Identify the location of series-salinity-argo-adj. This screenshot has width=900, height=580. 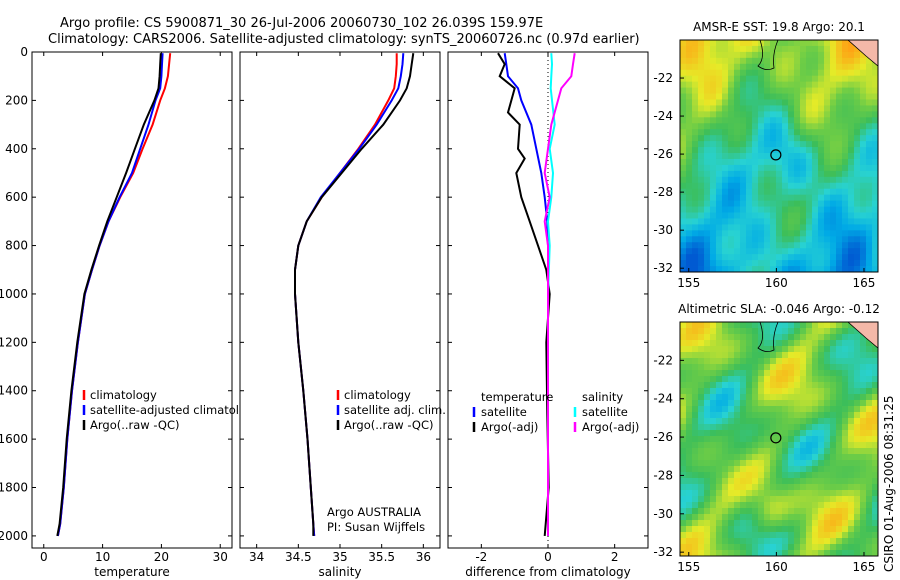
(559, 294).